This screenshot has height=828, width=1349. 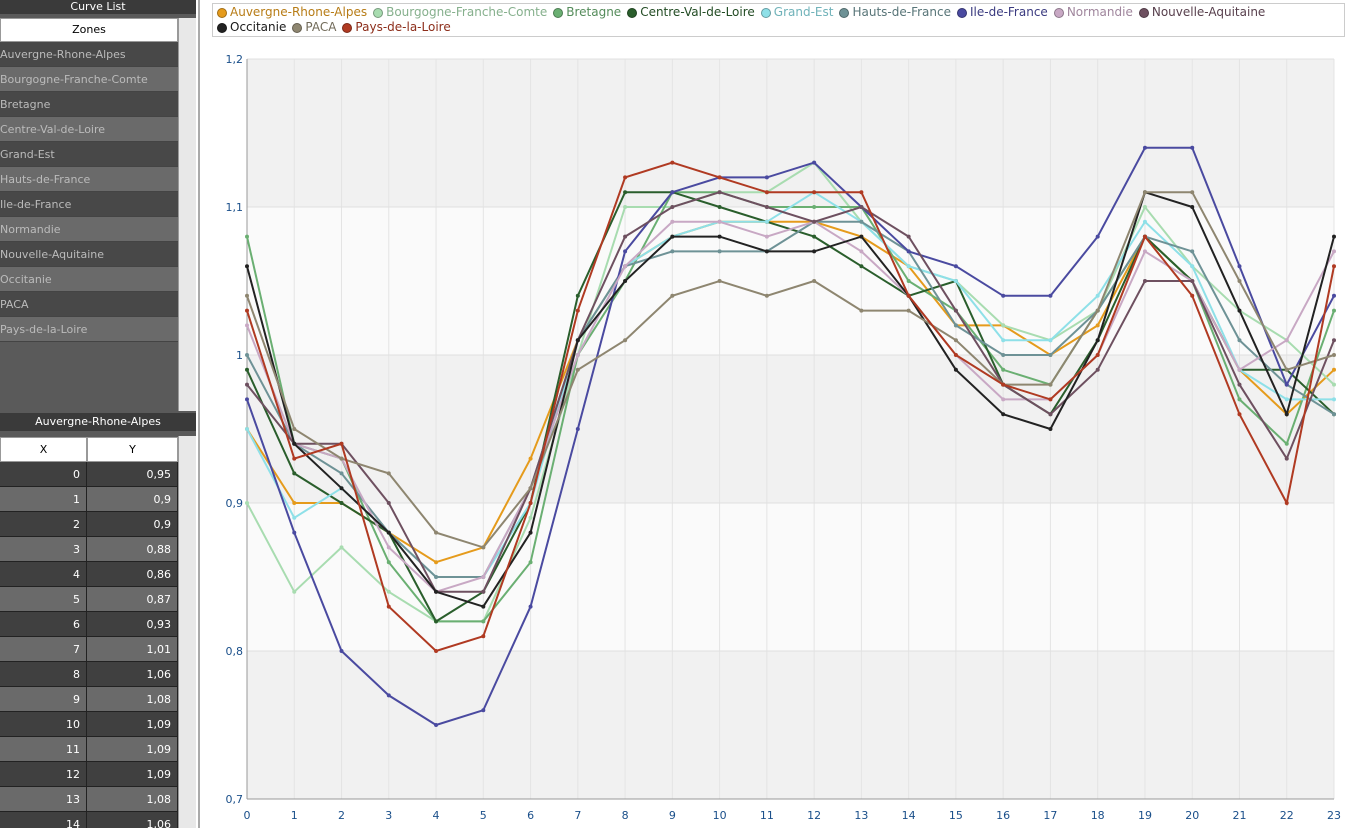 What do you see at coordinates (299, 12) in the screenshot?
I see `legend-label: Auvergne-Rhone-Alpes` at bounding box center [299, 12].